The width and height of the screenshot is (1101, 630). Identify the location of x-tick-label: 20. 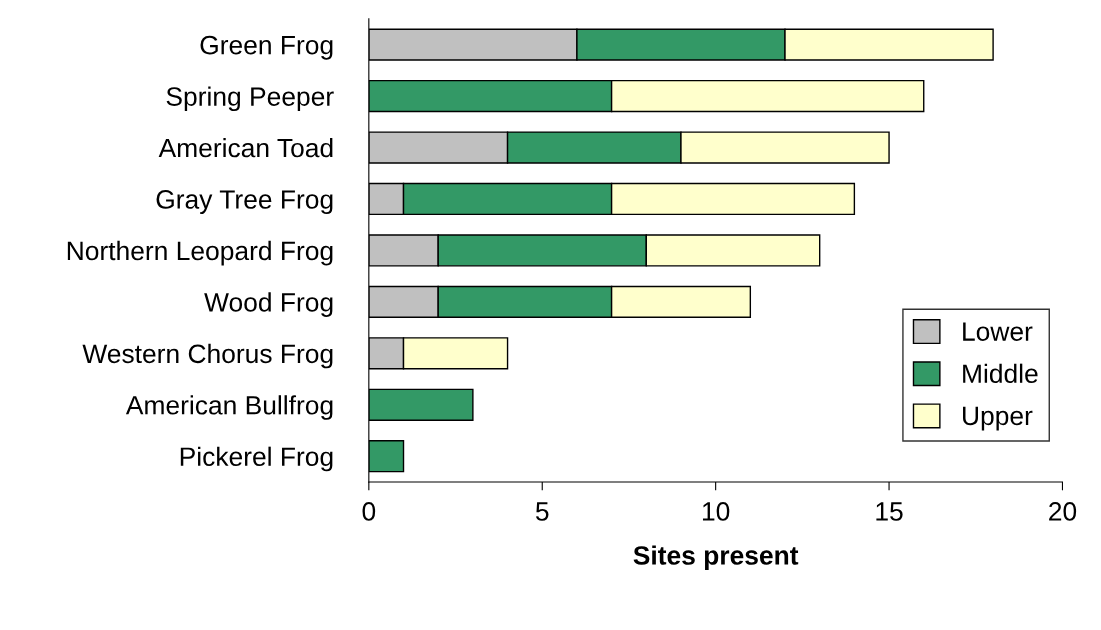
(1063, 511).